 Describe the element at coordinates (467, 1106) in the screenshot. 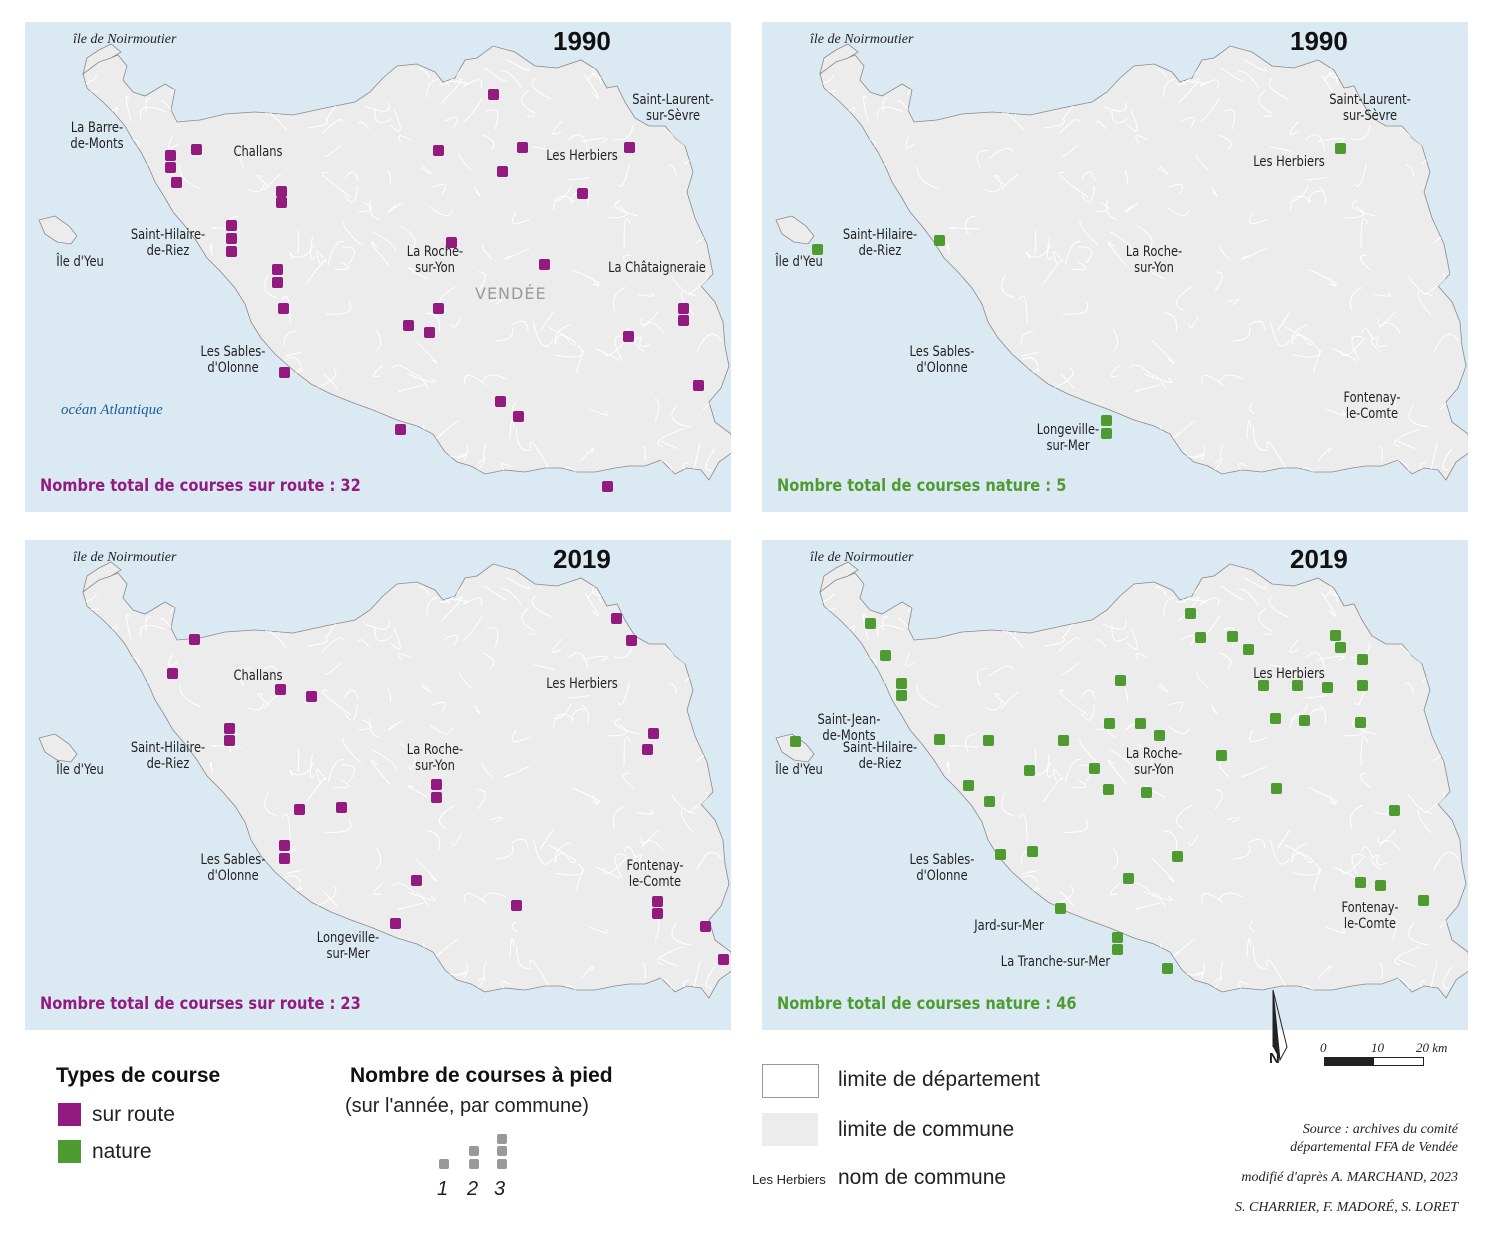

I see `legend-count-subtitle: (sur l'année, par commune)` at that location.